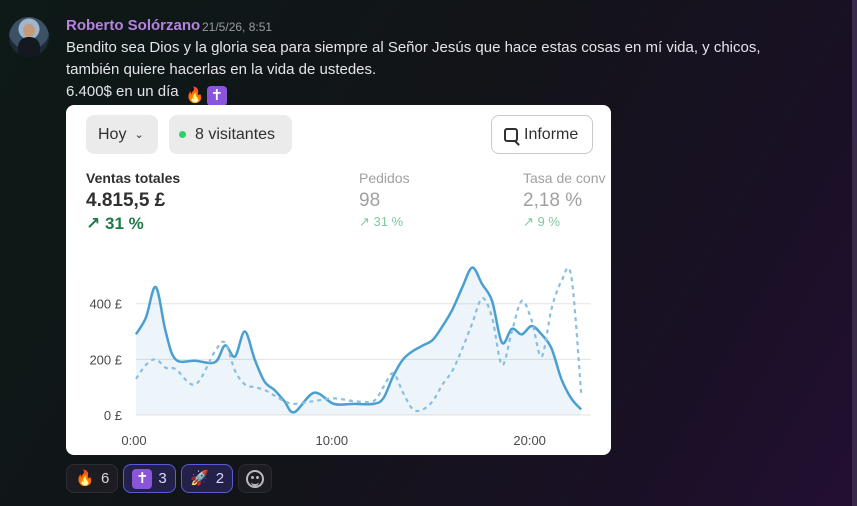  I want to click on y-tick-label: 200 £, so click(105, 359).